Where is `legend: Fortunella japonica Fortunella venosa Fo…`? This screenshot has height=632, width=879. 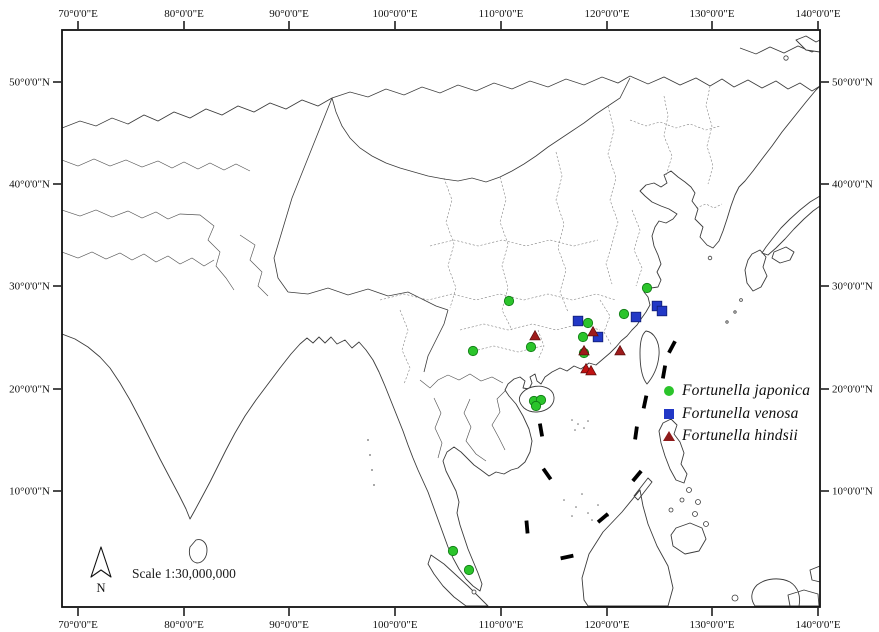 legend: Fortunella japonica Fortunella venosa Fo… is located at coordinates (735, 414).